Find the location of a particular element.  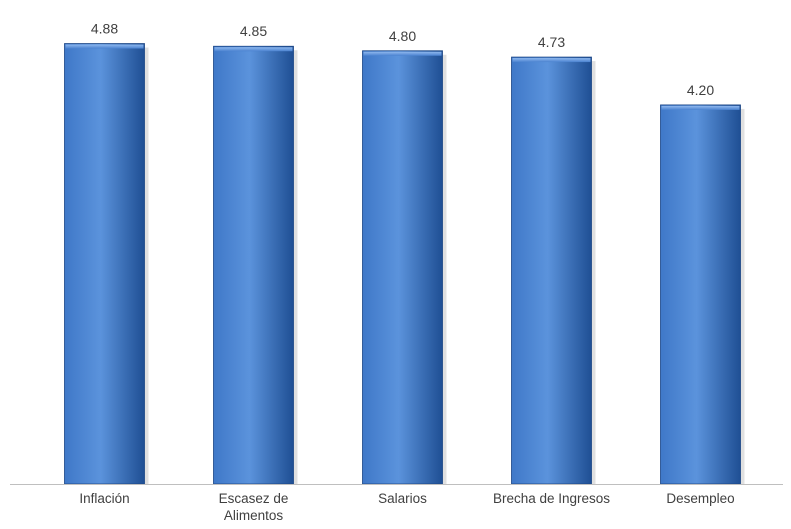

x-tick-label-line: Desempleo is located at coordinates (700, 498).